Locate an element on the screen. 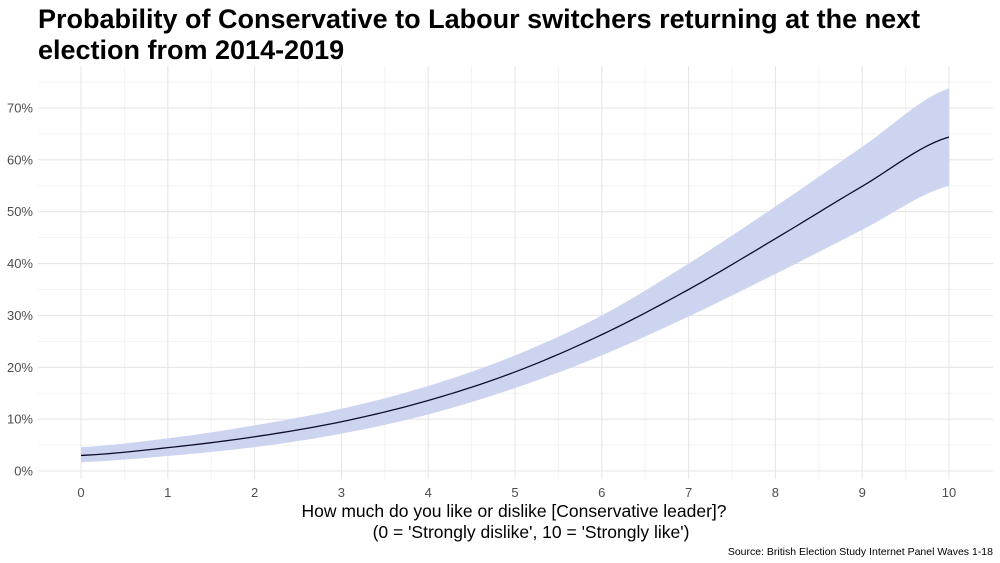 The height and width of the screenshot is (563, 1000). y-tick-label-0: 0% is located at coordinates (23, 471).